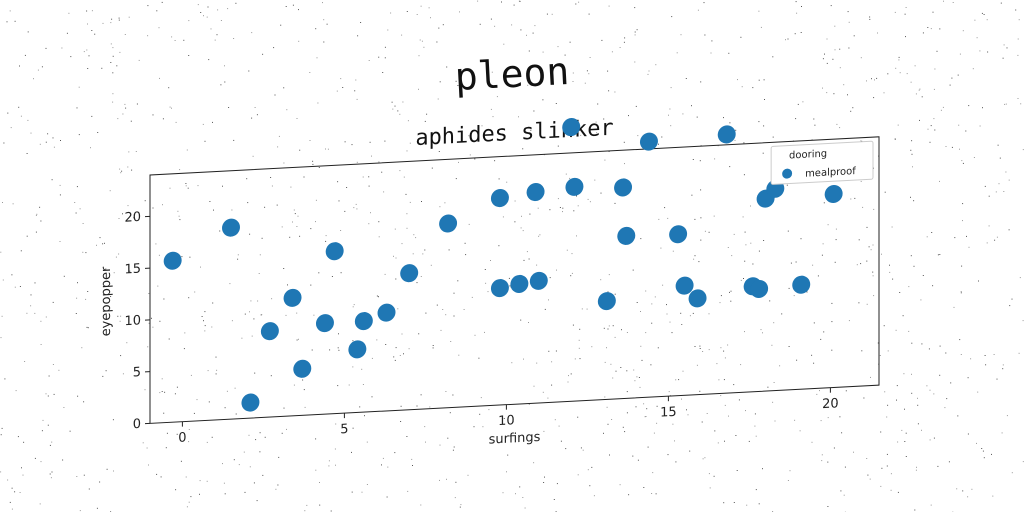 The height and width of the screenshot is (512, 1024). What do you see at coordinates (132, 218) in the screenshot?
I see `y-tick-label: 20` at bounding box center [132, 218].